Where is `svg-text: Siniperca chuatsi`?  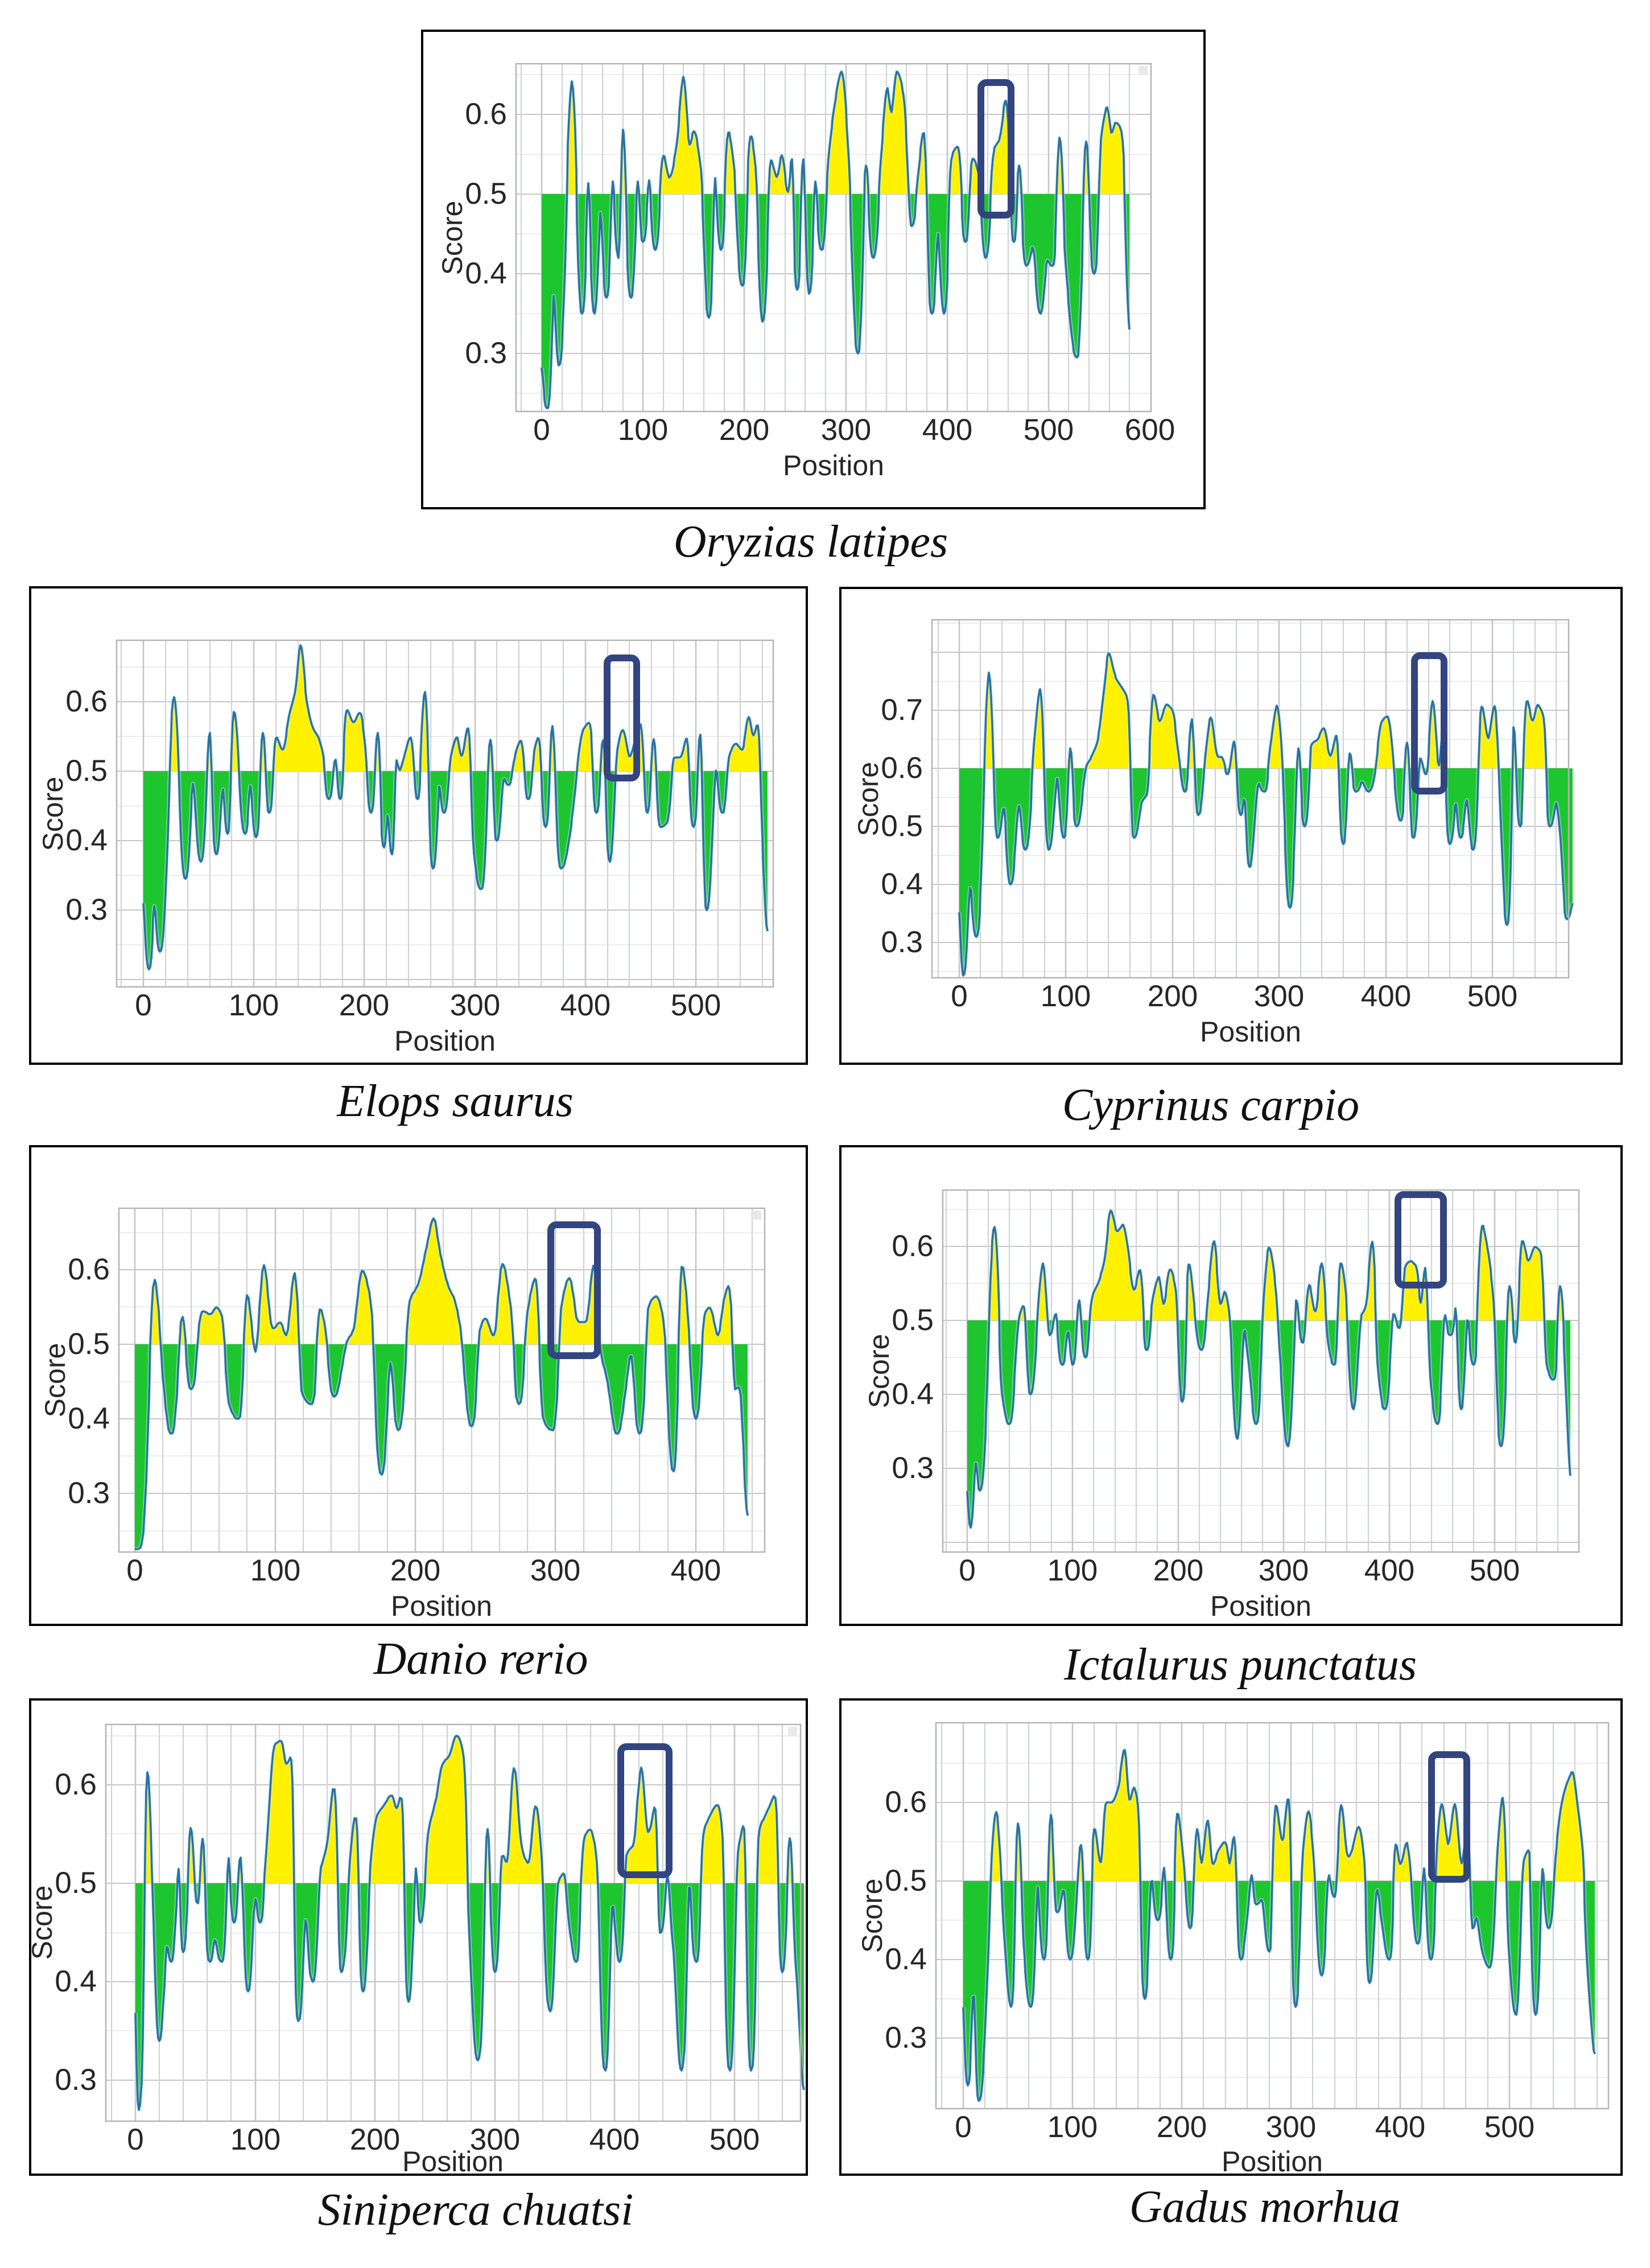 svg-text: Siniperca chuatsi is located at coordinates (476, 2210).